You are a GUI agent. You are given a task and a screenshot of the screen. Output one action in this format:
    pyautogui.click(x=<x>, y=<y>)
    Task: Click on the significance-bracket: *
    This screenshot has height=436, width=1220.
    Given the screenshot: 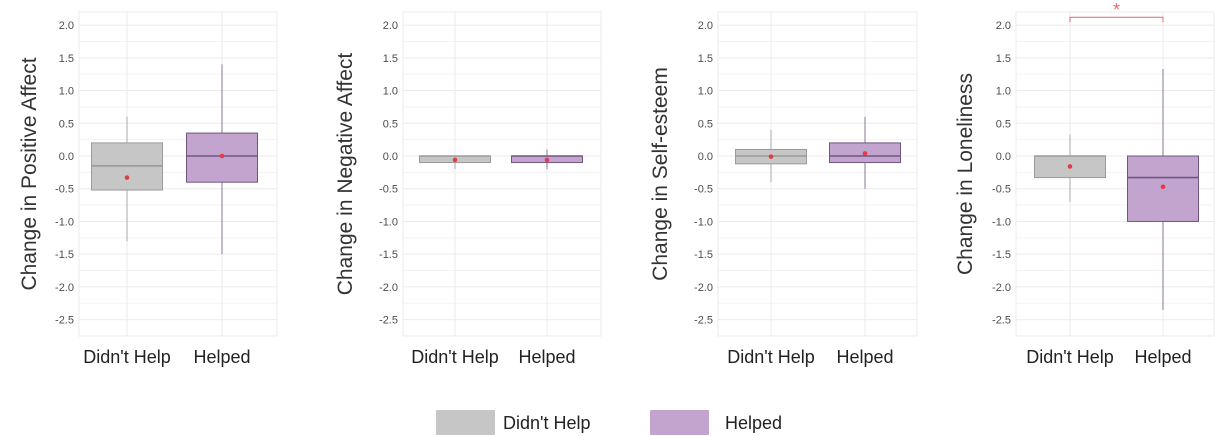 What is the action you would take?
    pyautogui.click(x=1116, y=11)
    